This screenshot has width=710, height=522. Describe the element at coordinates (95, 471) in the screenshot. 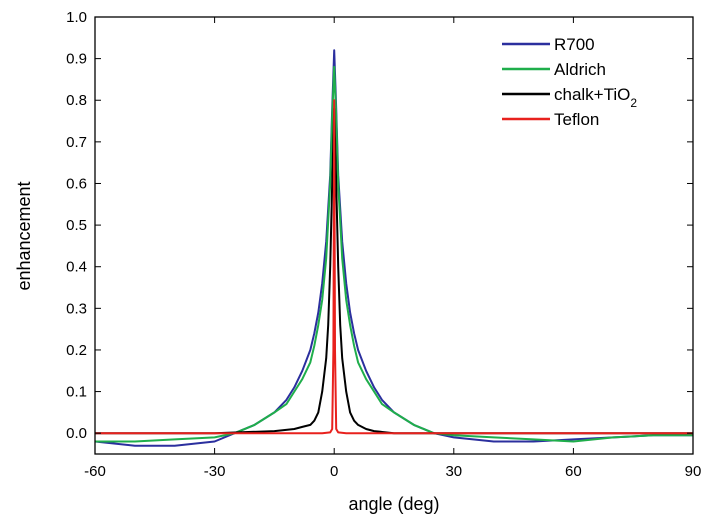

I see `x-tick-label: -60` at that location.